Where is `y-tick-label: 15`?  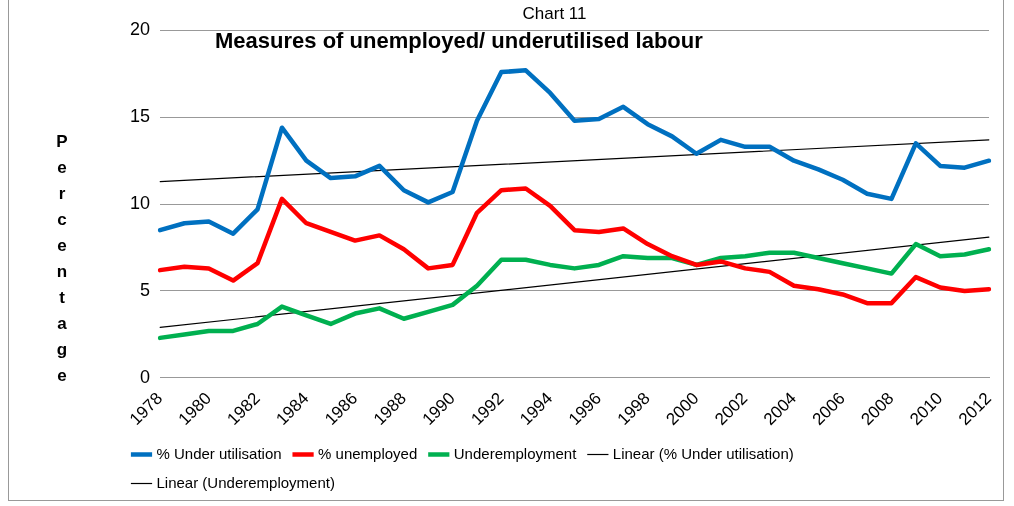 y-tick-label: 15 is located at coordinates (140, 116).